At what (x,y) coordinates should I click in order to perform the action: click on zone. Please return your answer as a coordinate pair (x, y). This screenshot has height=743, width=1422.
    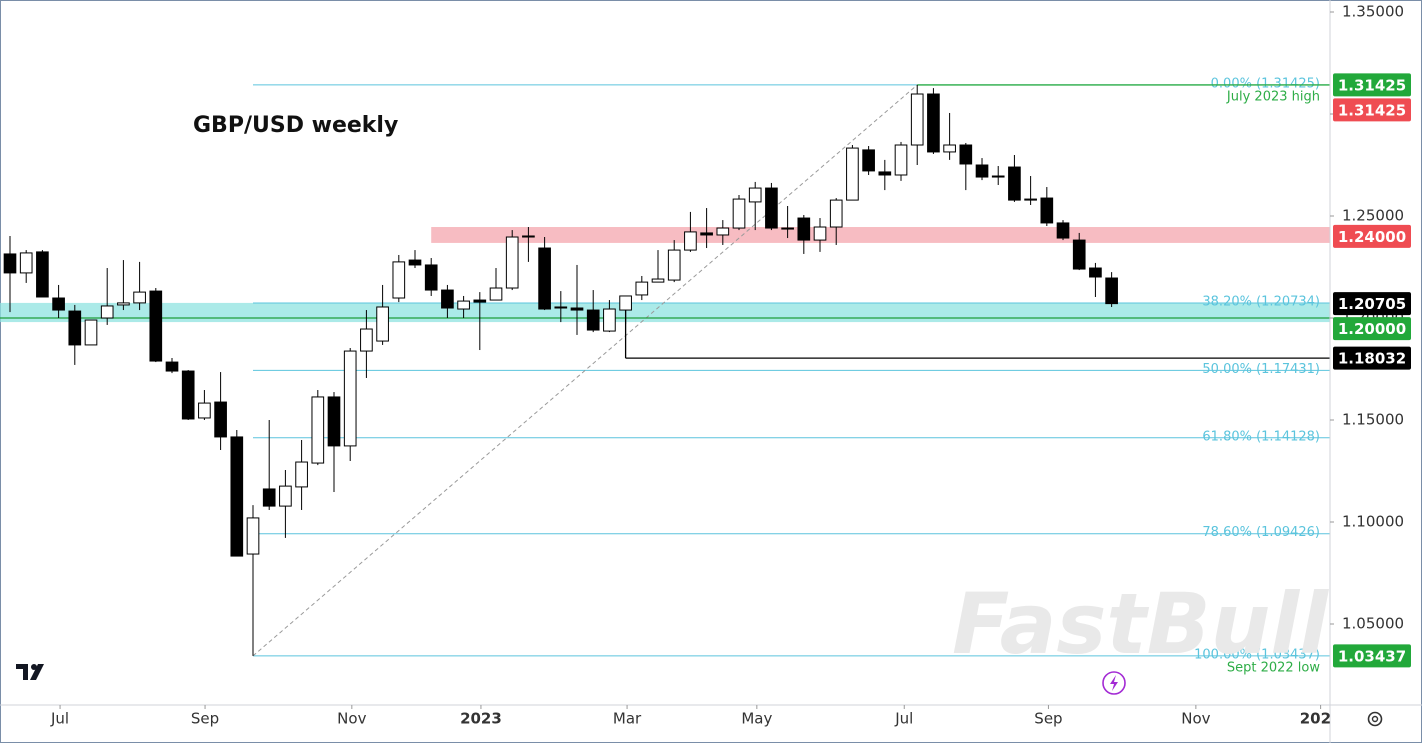
    Looking at the image, I should click on (665, 312).